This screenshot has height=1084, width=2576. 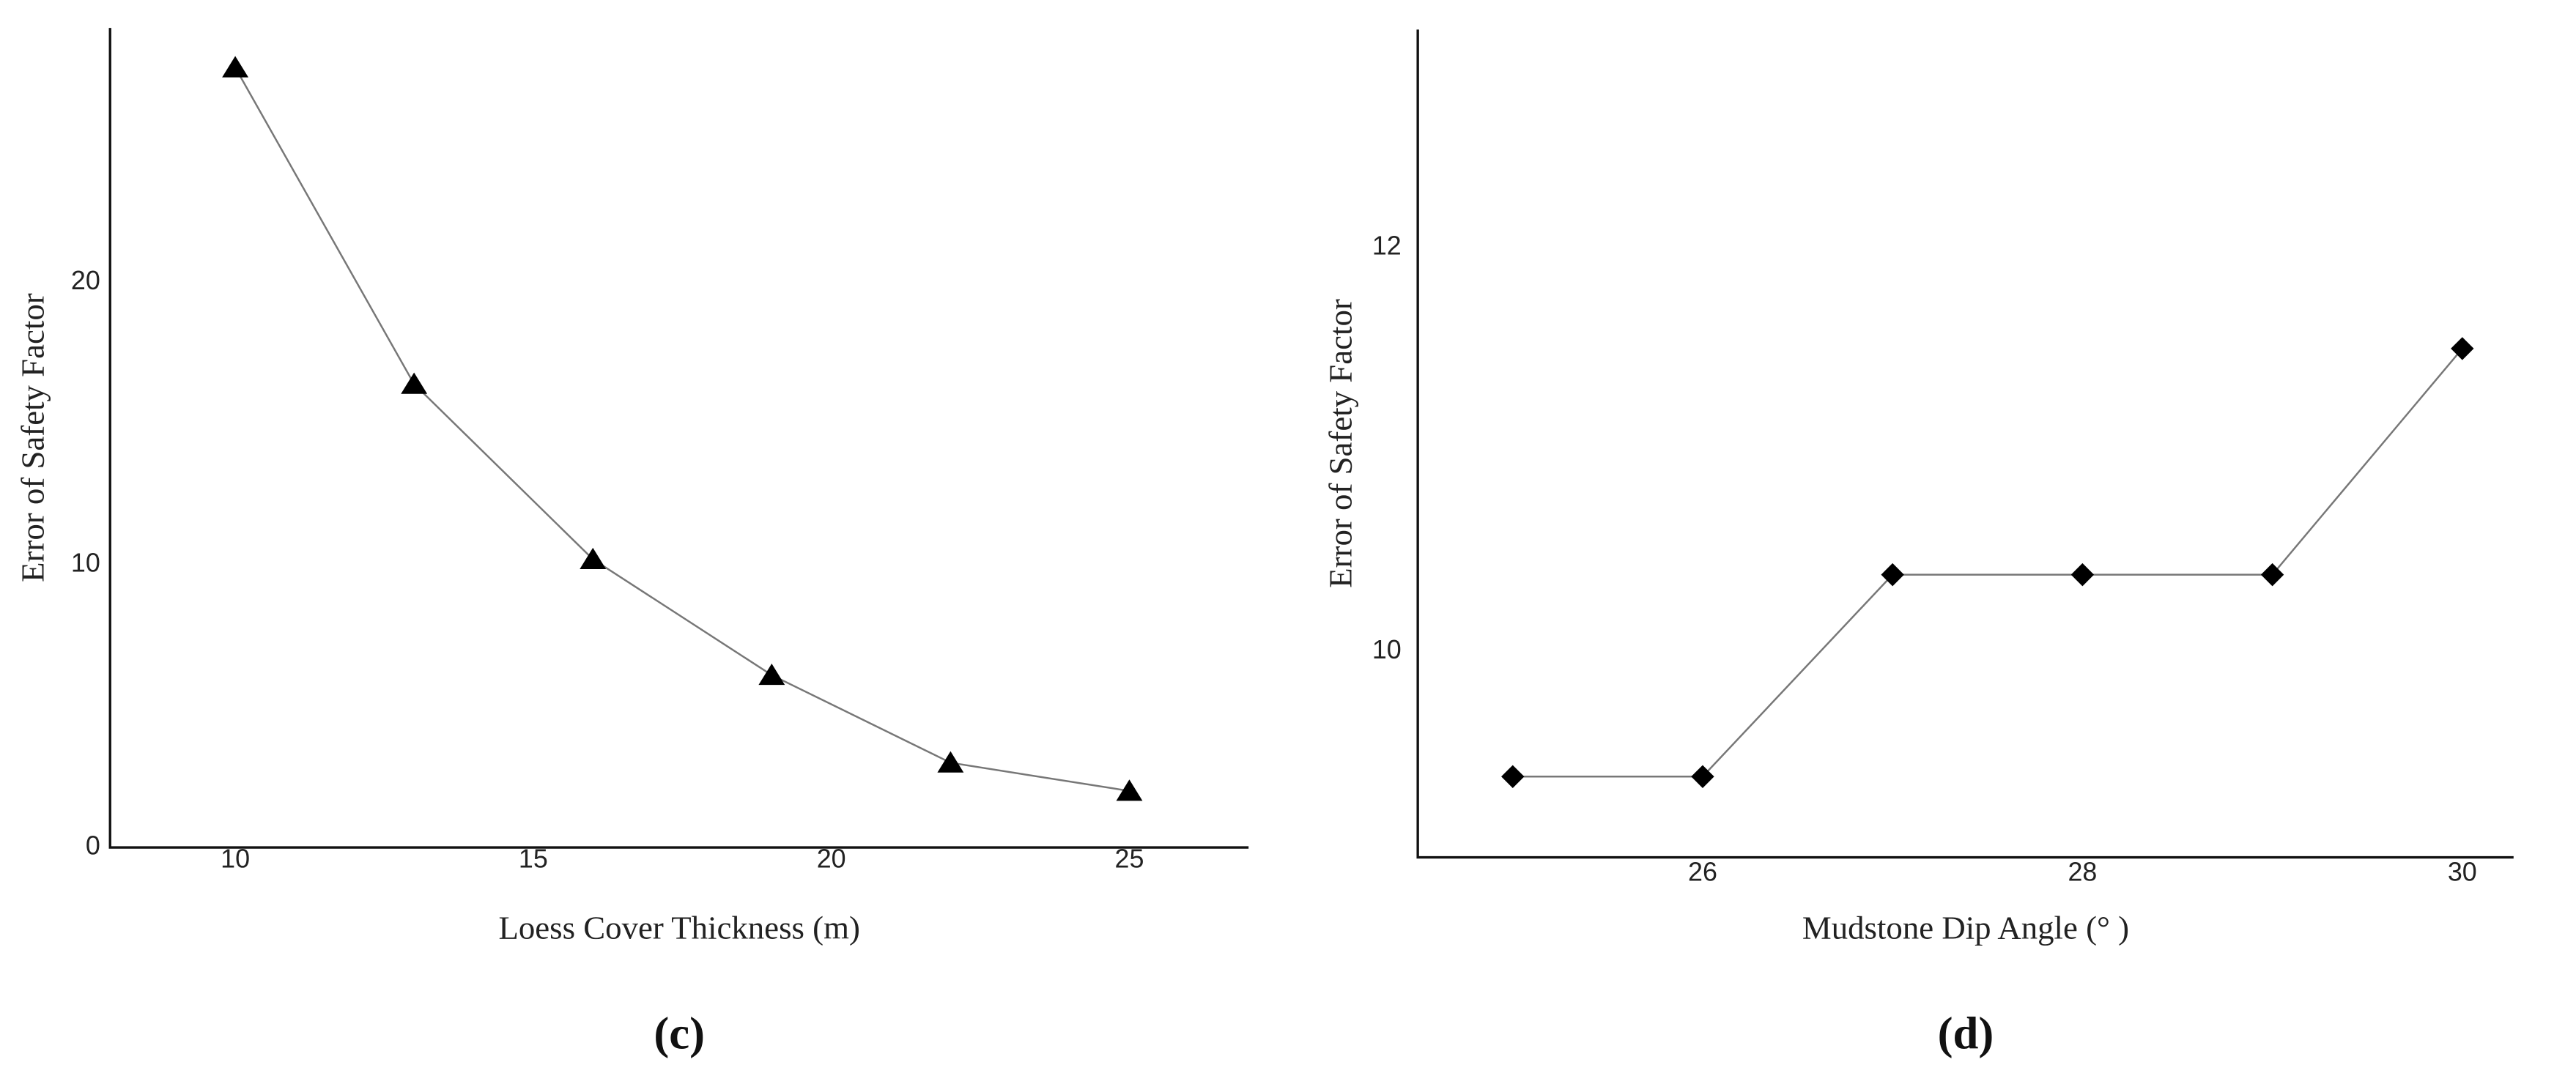 What do you see at coordinates (2462, 871) in the screenshot?
I see `x-tick-label: 30` at bounding box center [2462, 871].